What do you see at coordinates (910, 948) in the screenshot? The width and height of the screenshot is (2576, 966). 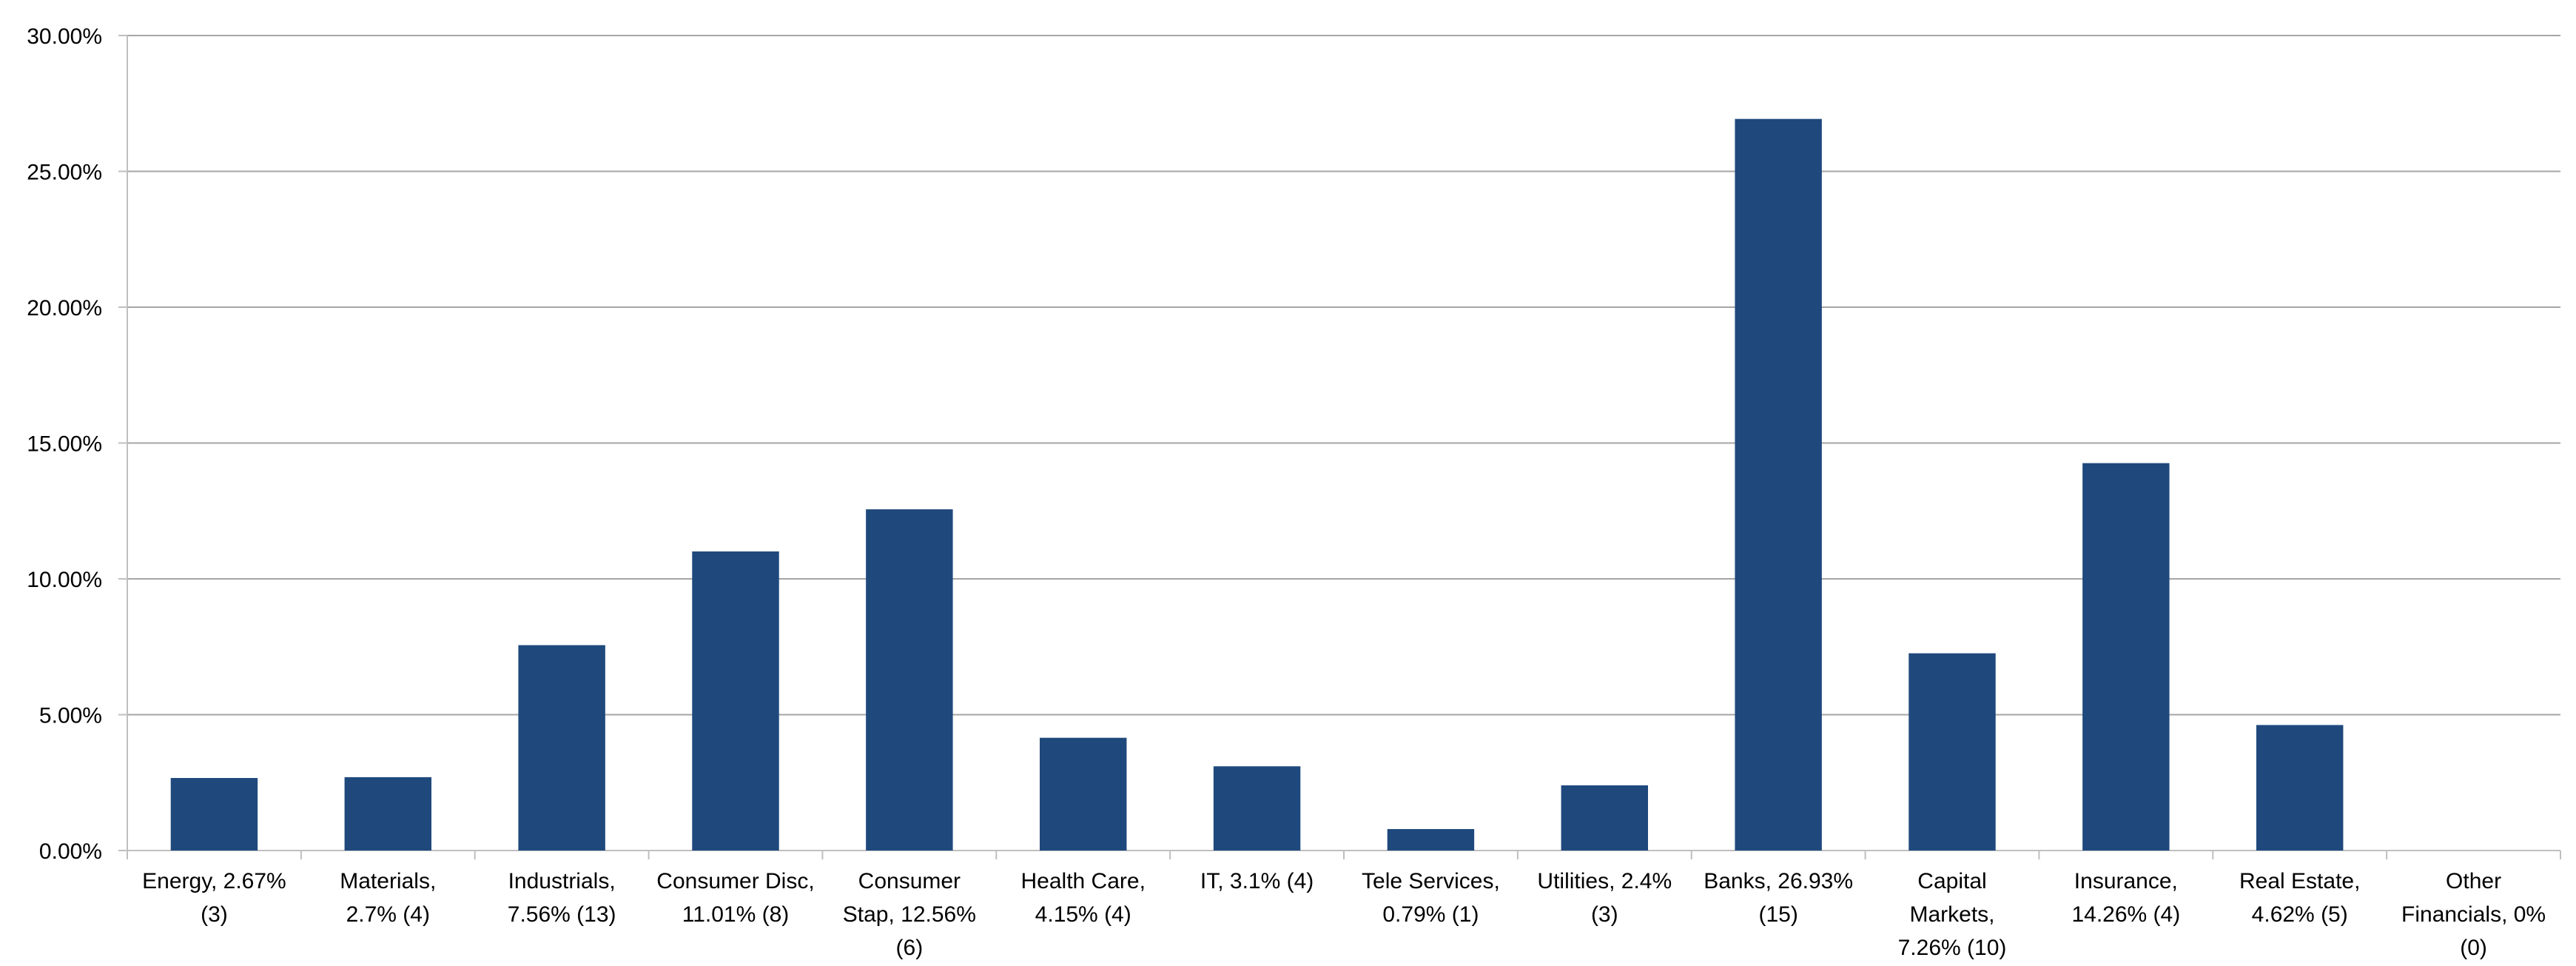 I see `x-category-label-line: (6)` at bounding box center [910, 948].